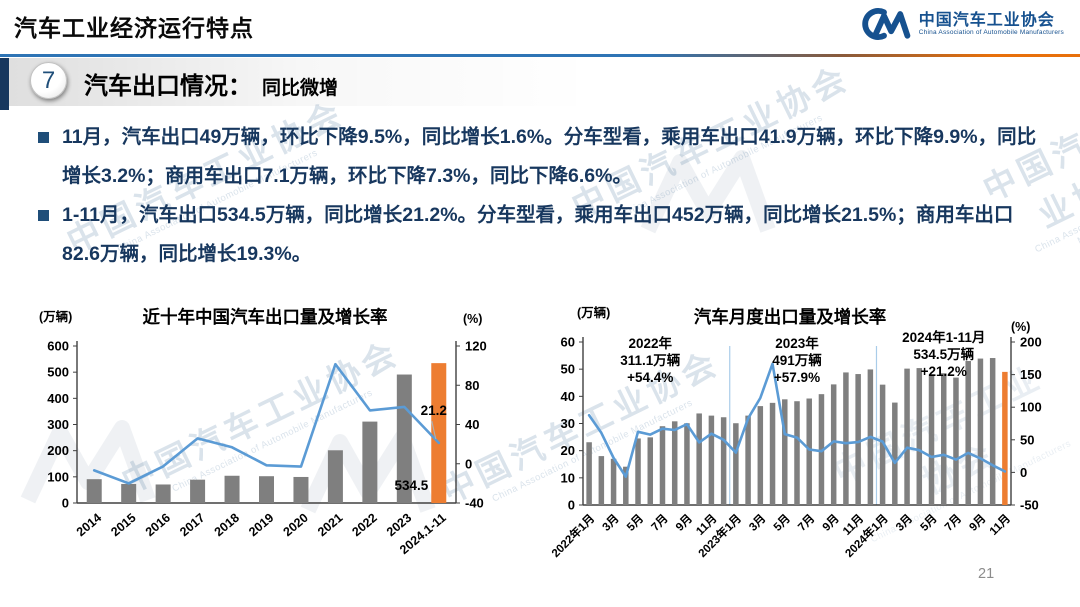 The height and width of the screenshot is (607, 1080). Describe the element at coordinates (540, 55) in the screenshot. I see `header-divider` at that location.